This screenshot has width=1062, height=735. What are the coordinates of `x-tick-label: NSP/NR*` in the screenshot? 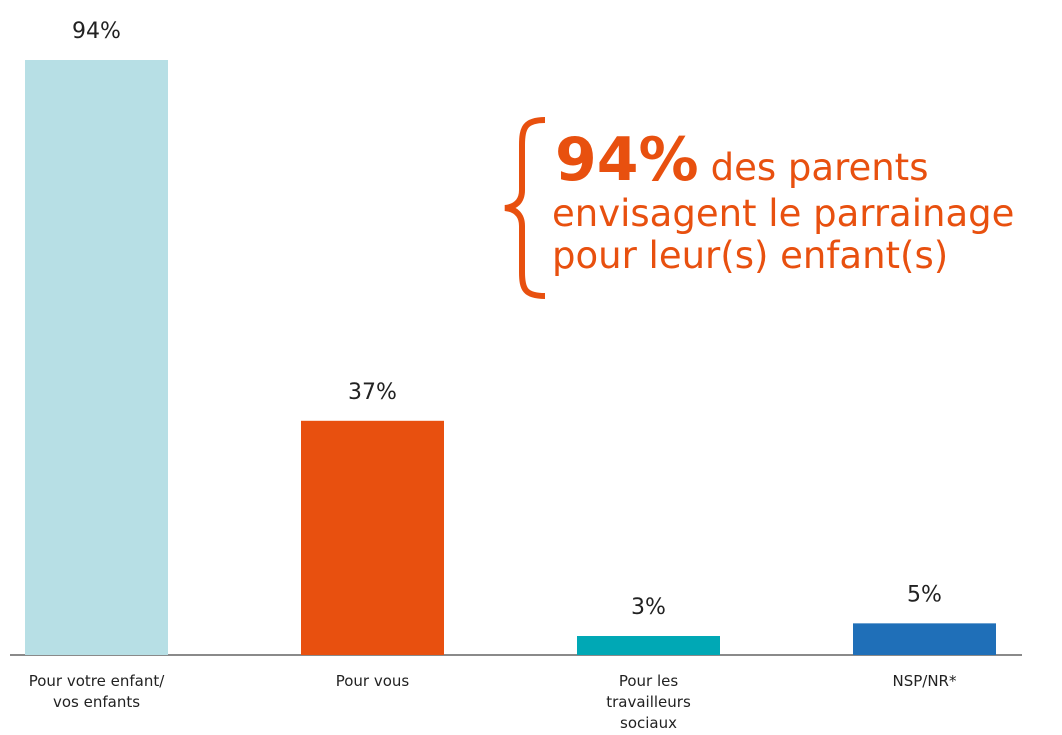 It's located at (925, 681).